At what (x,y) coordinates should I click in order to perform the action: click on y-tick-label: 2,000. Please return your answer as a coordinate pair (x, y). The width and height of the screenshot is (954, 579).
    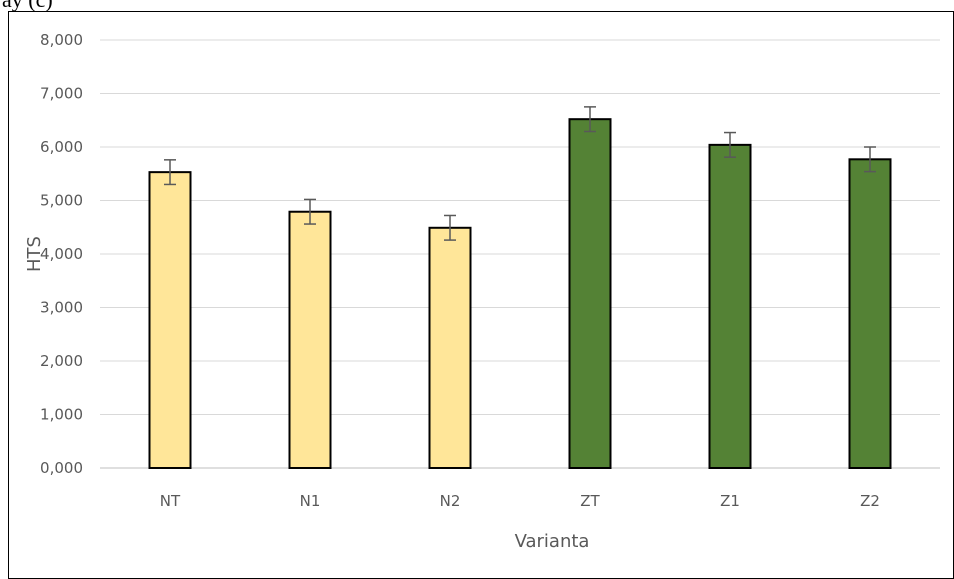
    Looking at the image, I should click on (61, 361).